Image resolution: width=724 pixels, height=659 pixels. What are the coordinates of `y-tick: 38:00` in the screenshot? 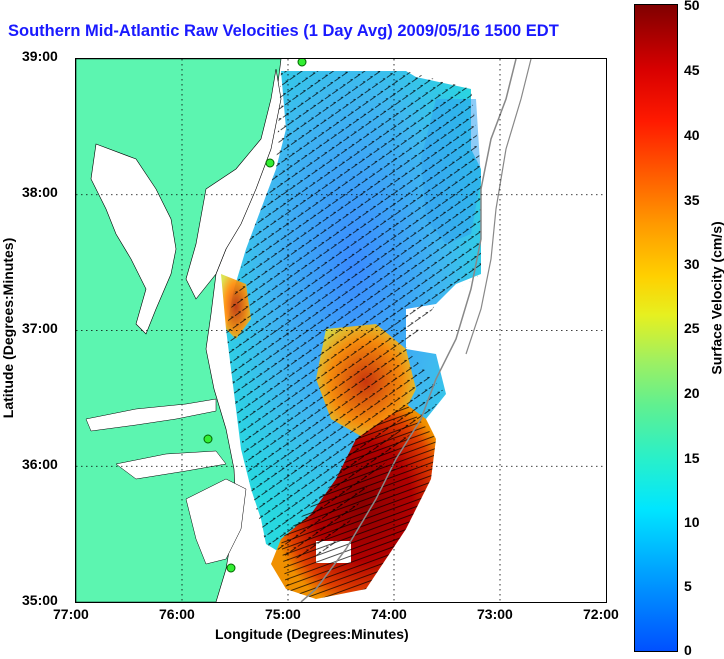 It's located at (40, 192).